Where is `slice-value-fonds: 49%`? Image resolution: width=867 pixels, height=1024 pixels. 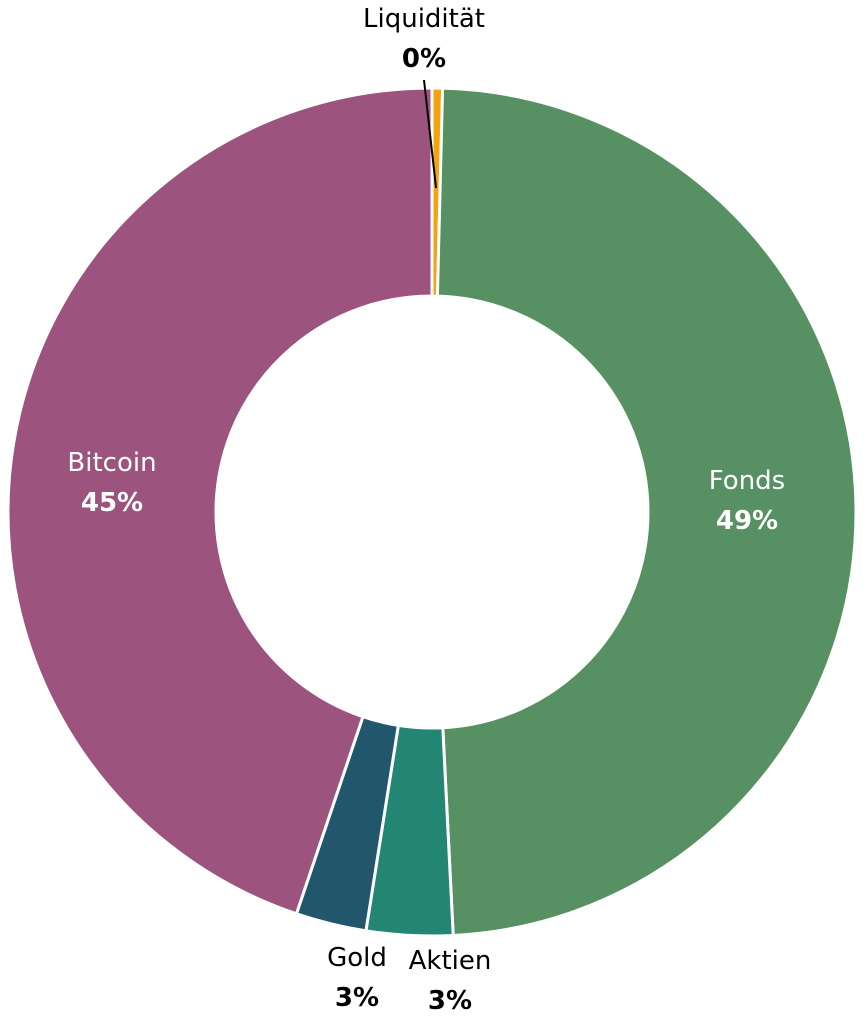 slice-value-fonds: 49% is located at coordinates (747, 521).